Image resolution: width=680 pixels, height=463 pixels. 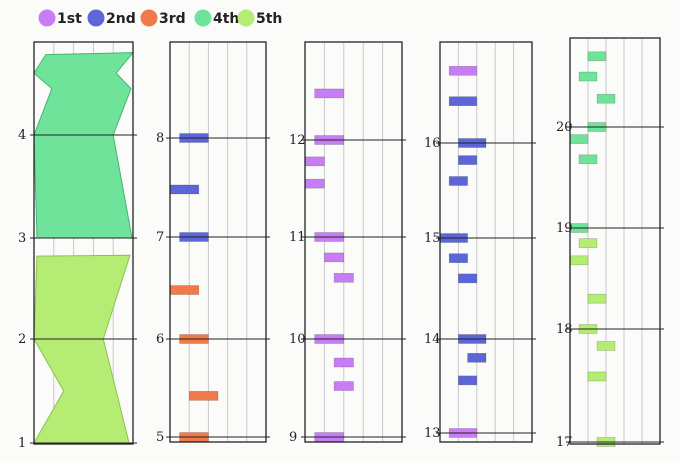 I want to click on legend-label: 3rd, so click(x=172, y=19).